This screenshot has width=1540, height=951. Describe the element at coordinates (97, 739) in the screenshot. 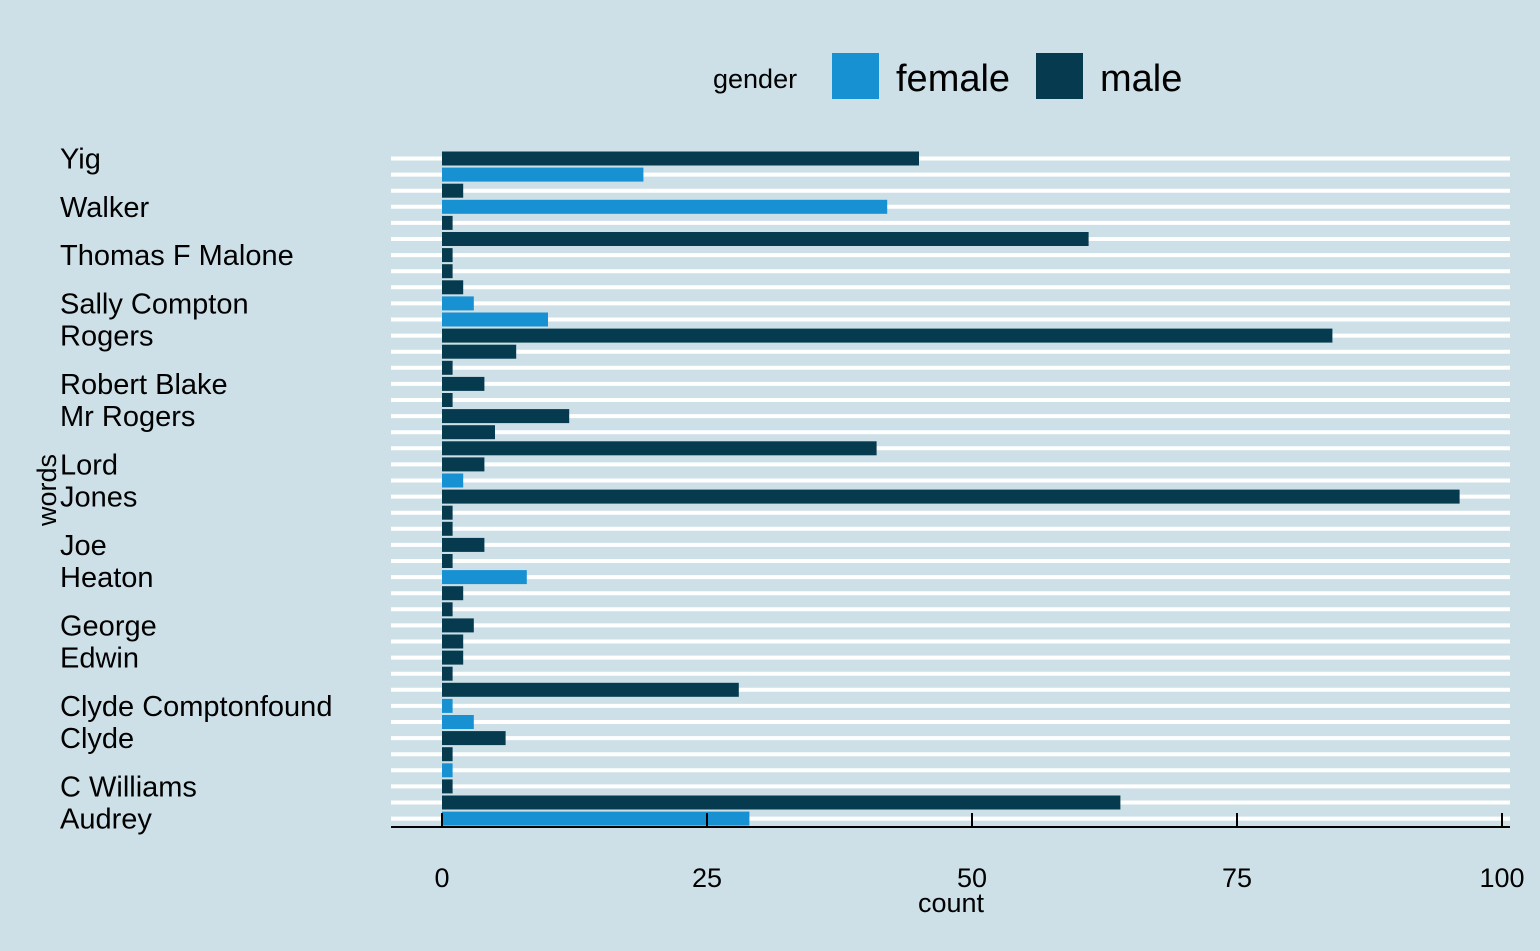

I see `y-tick-label: Clyde` at that location.